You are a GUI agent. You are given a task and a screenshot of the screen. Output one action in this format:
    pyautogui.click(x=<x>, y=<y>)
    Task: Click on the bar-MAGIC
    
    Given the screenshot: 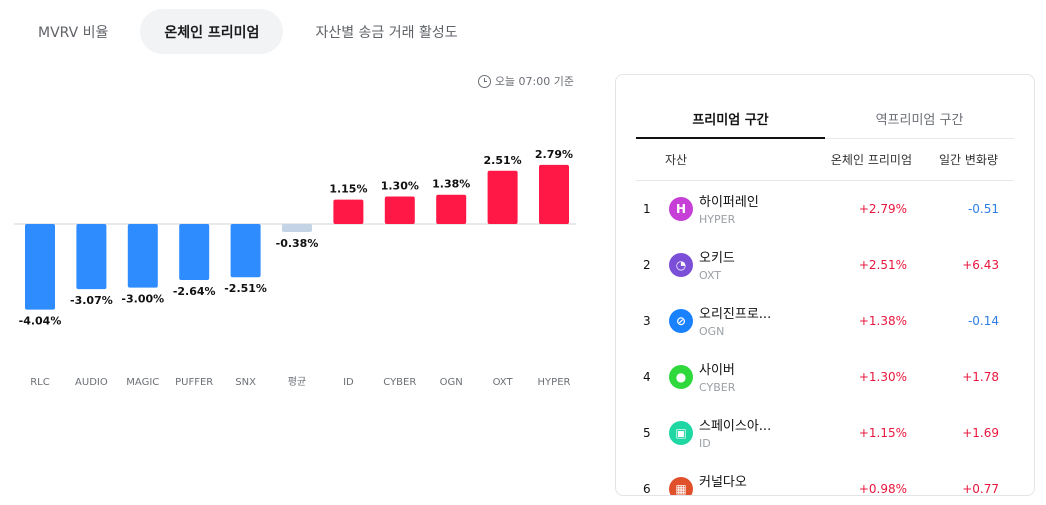 What is the action you would take?
    pyautogui.click(x=142, y=256)
    